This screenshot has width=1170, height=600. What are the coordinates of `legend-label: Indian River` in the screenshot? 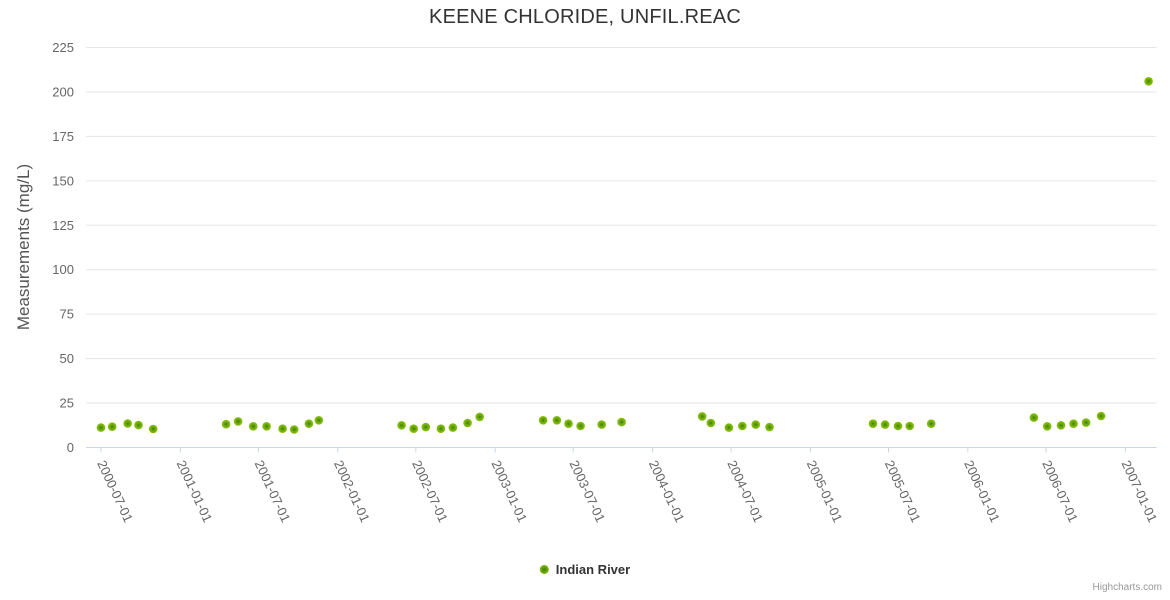 It's located at (593, 569).